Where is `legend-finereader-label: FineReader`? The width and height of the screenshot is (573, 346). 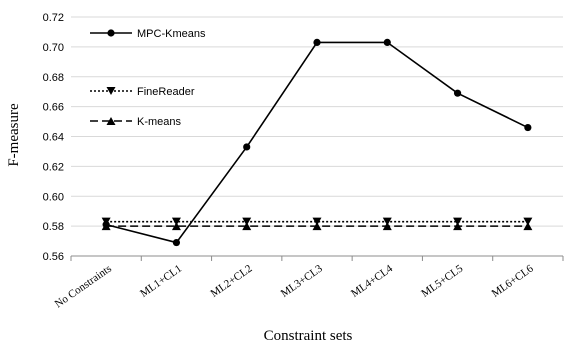
legend-finereader-label: FineReader is located at coordinates (166, 92).